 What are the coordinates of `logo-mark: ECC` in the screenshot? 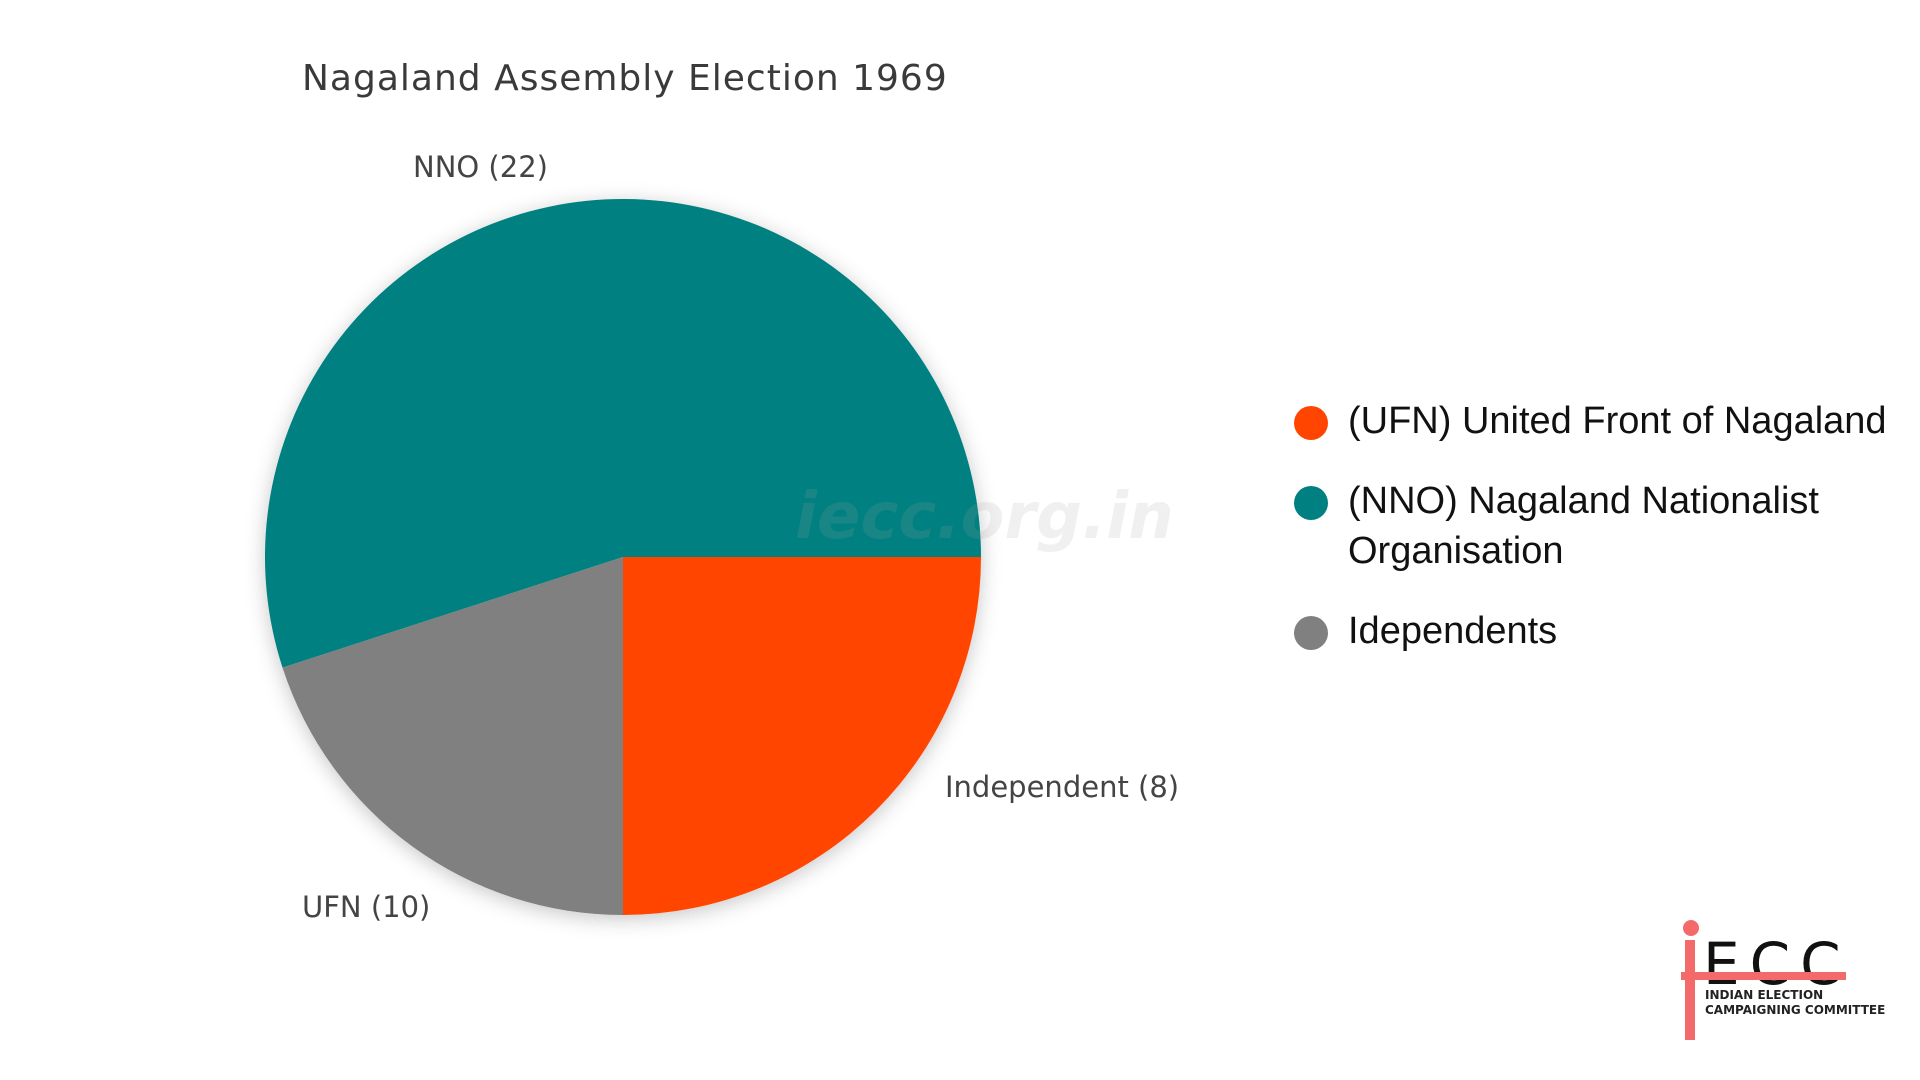 It's located at (1777, 964).